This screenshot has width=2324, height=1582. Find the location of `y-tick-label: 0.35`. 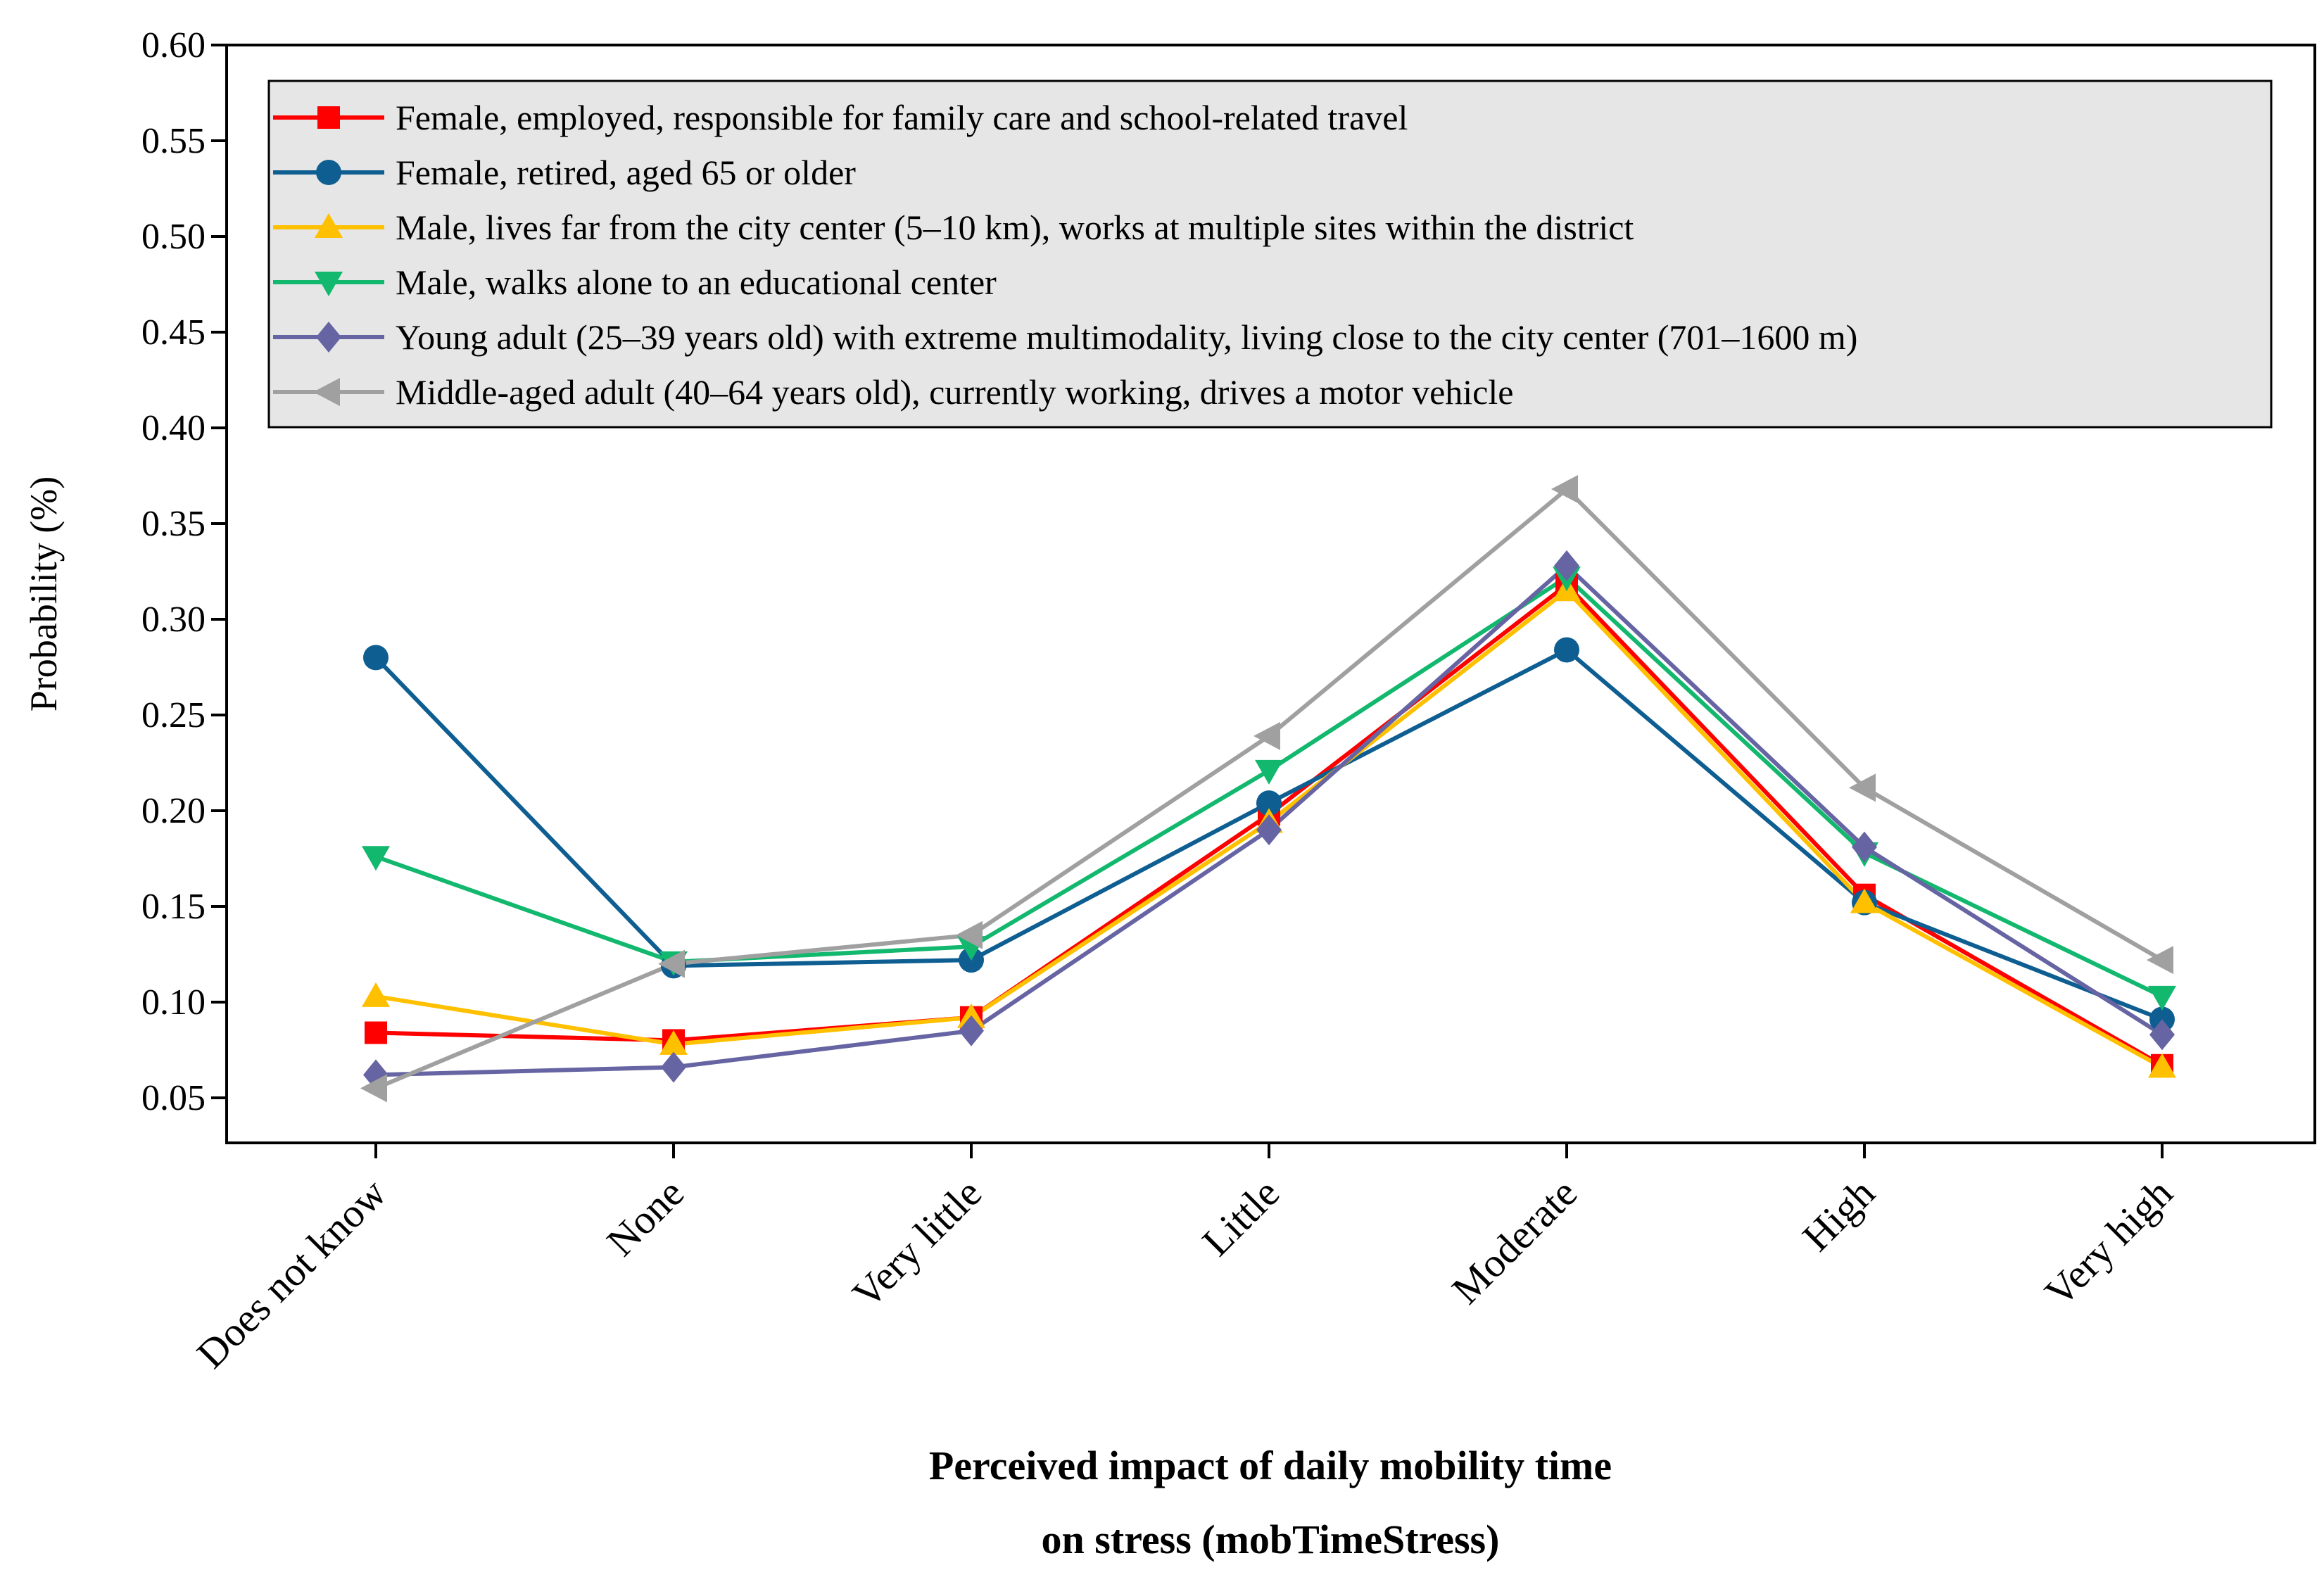

y-tick-label: 0.35 is located at coordinates (174, 524).